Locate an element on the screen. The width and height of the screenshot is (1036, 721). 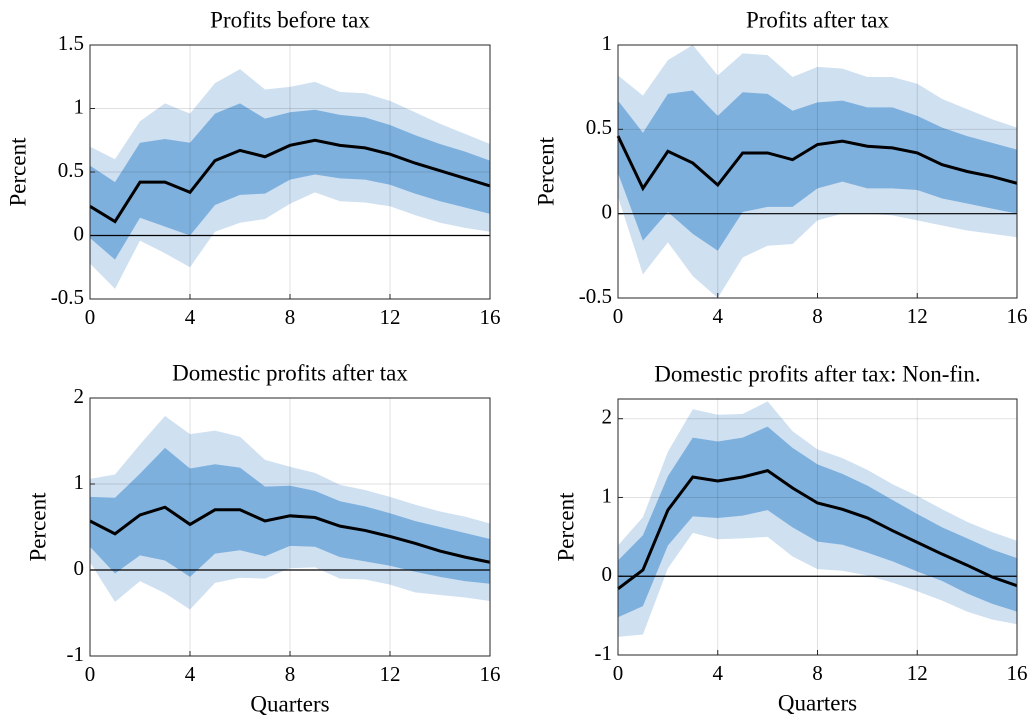
chart-title: Domestic profits after tax: Non-fin. is located at coordinates (817, 373).